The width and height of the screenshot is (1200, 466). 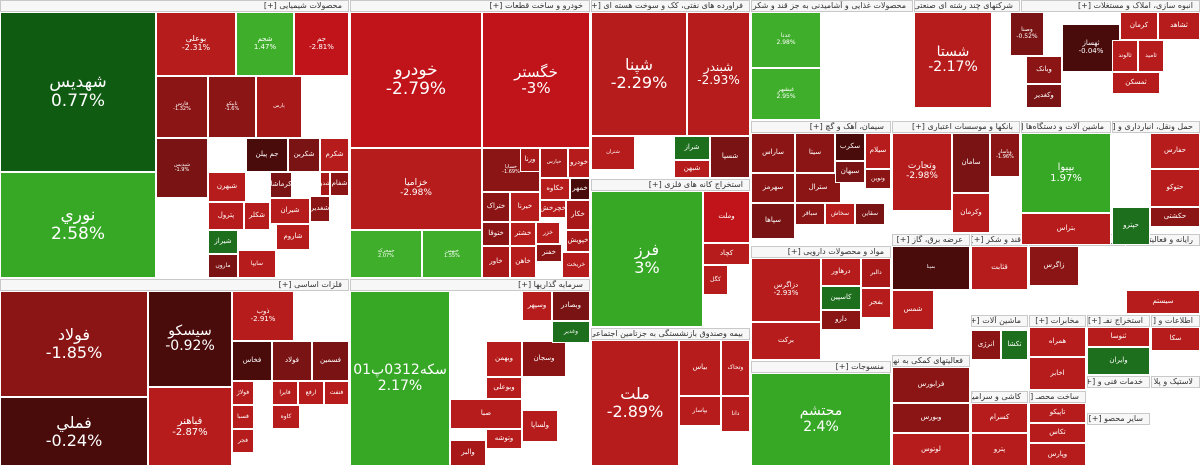 What do you see at coordinates (613, 153) in the screenshot?
I see `stock-tile: شتران` at bounding box center [613, 153].